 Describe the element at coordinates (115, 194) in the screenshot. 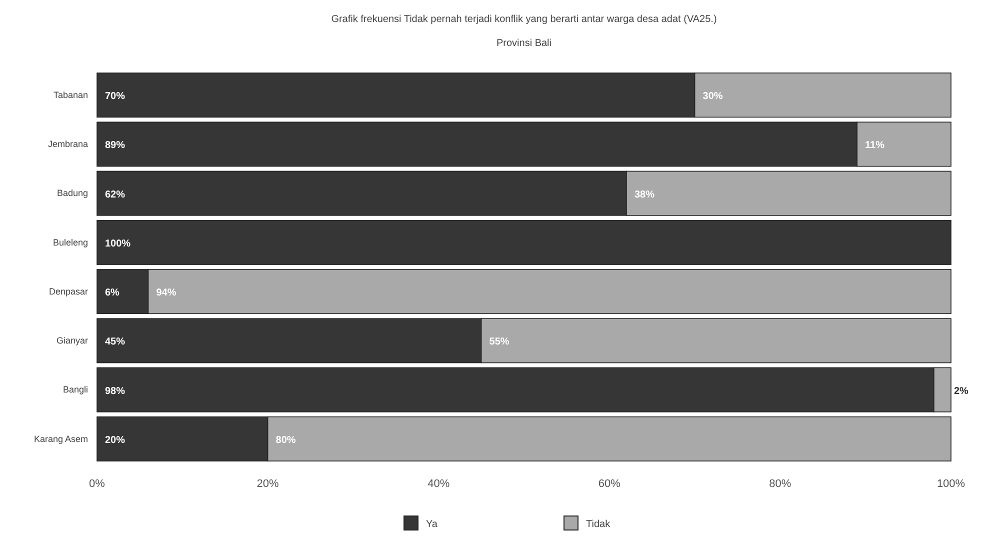

I see `data-label: 62%` at that location.